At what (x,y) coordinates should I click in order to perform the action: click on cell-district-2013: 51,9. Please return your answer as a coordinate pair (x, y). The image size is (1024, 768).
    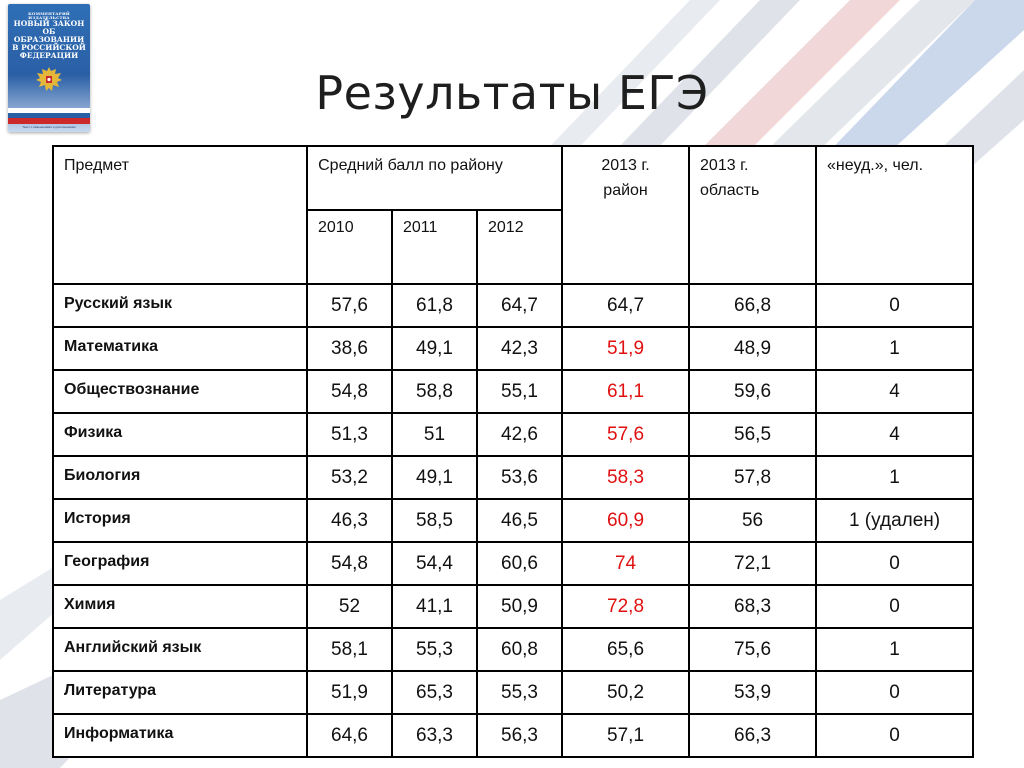
    Looking at the image, I should click on (626, 348).